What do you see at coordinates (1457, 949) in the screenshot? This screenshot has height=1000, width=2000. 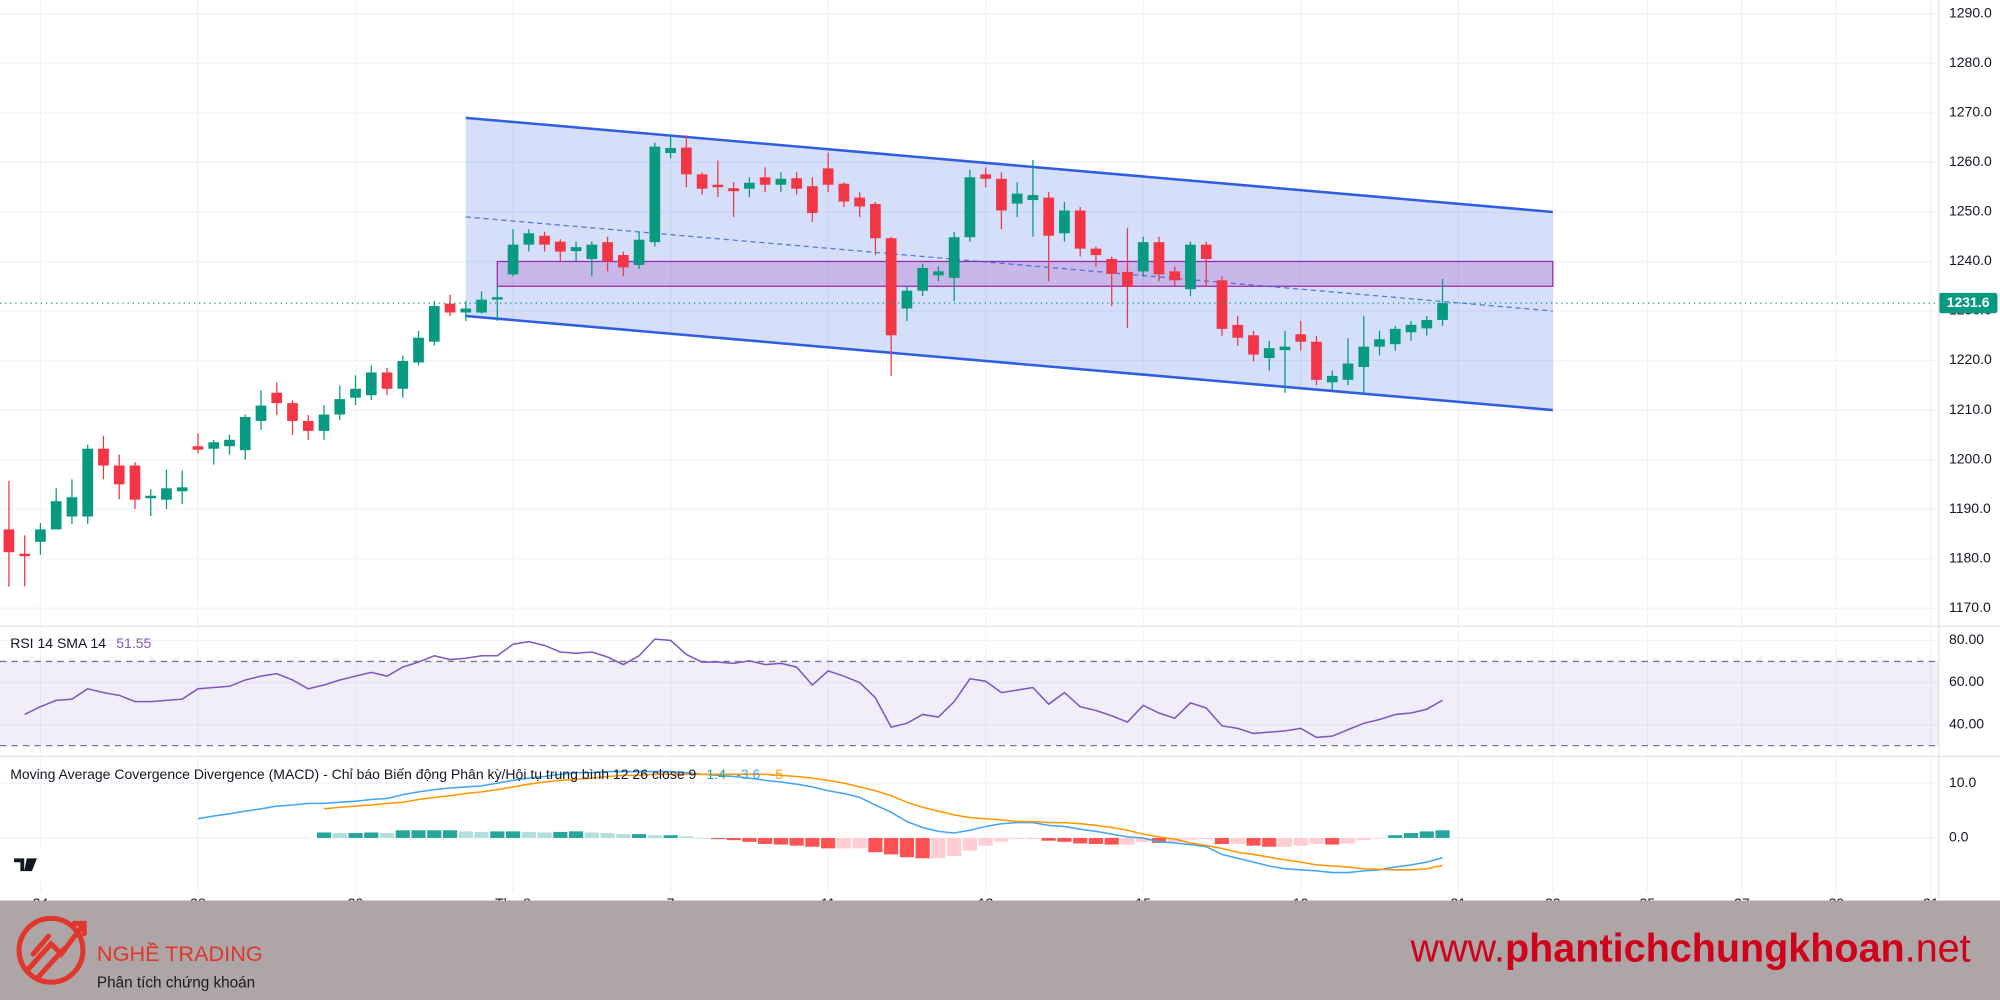 I see `website-prefix: www.` at bounding box center [1457, 949].